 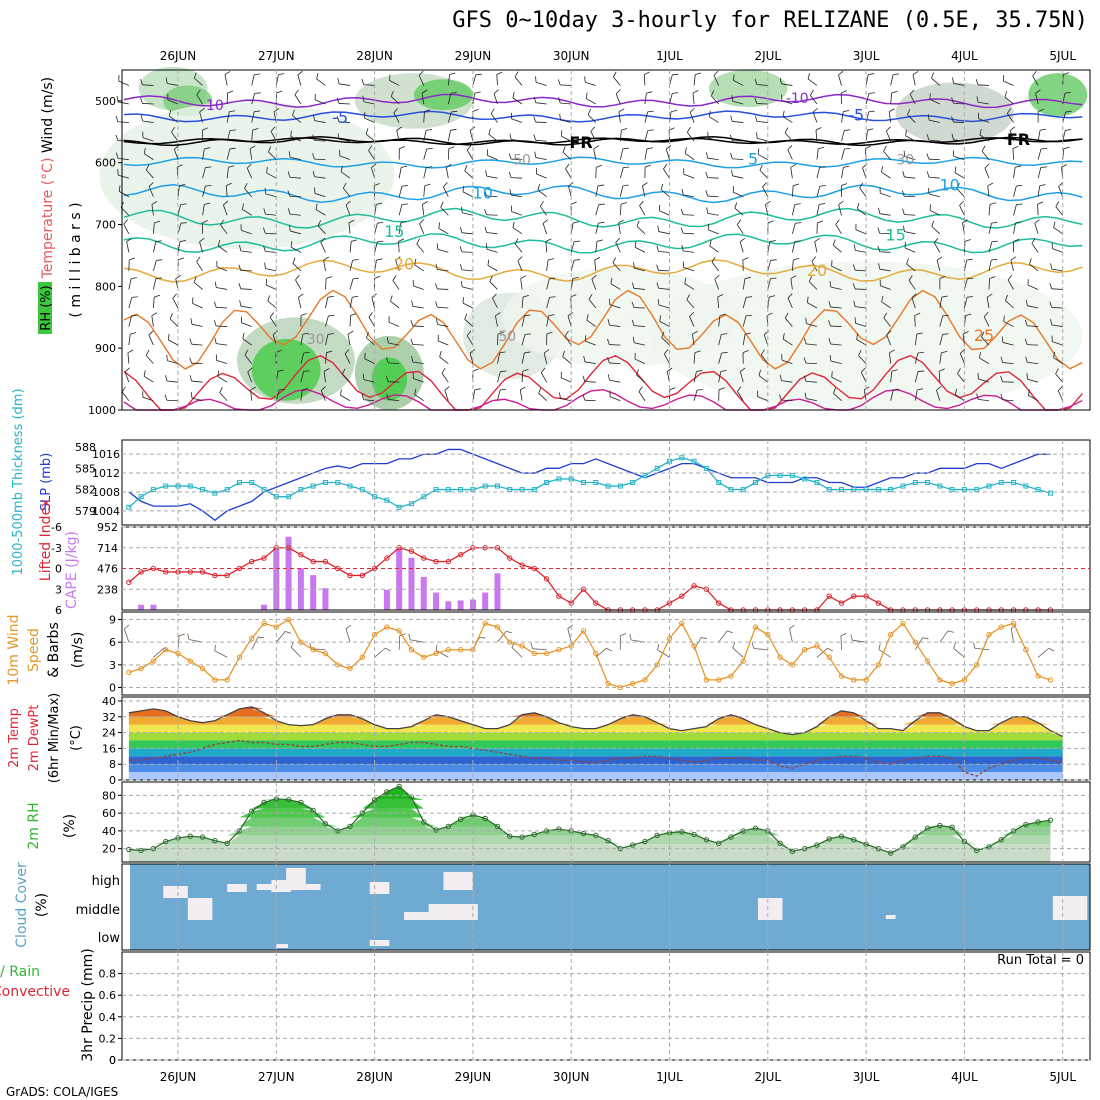 What do you see at coordinates (817, 270) in the screenshot?
I see `isotherm-label: 20` at bounding box center [817, 270].